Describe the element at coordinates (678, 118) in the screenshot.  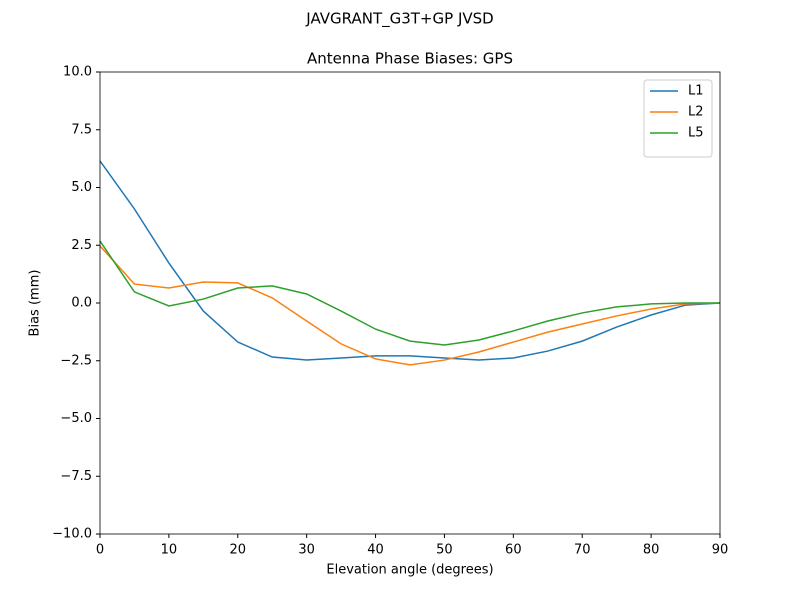
I see `legend-box` at that location.